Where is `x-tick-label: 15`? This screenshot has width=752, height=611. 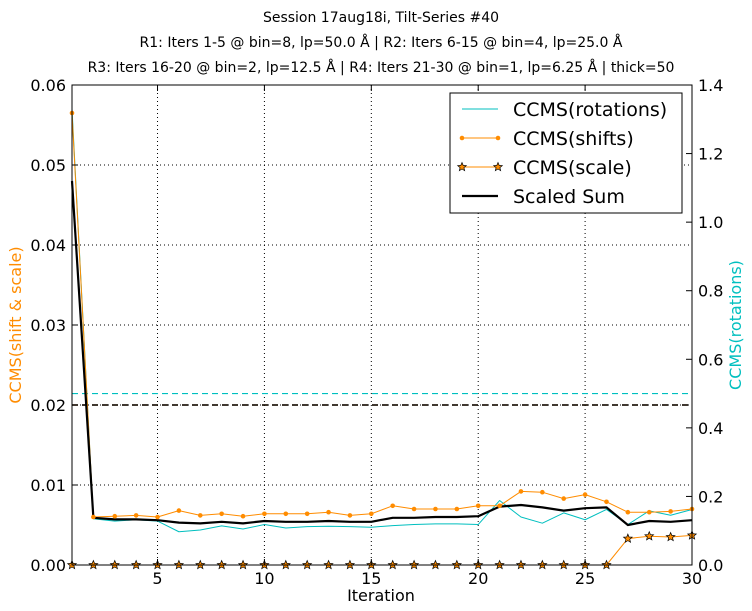
x-tick-label: 15 is located at coordinates (371, 578).